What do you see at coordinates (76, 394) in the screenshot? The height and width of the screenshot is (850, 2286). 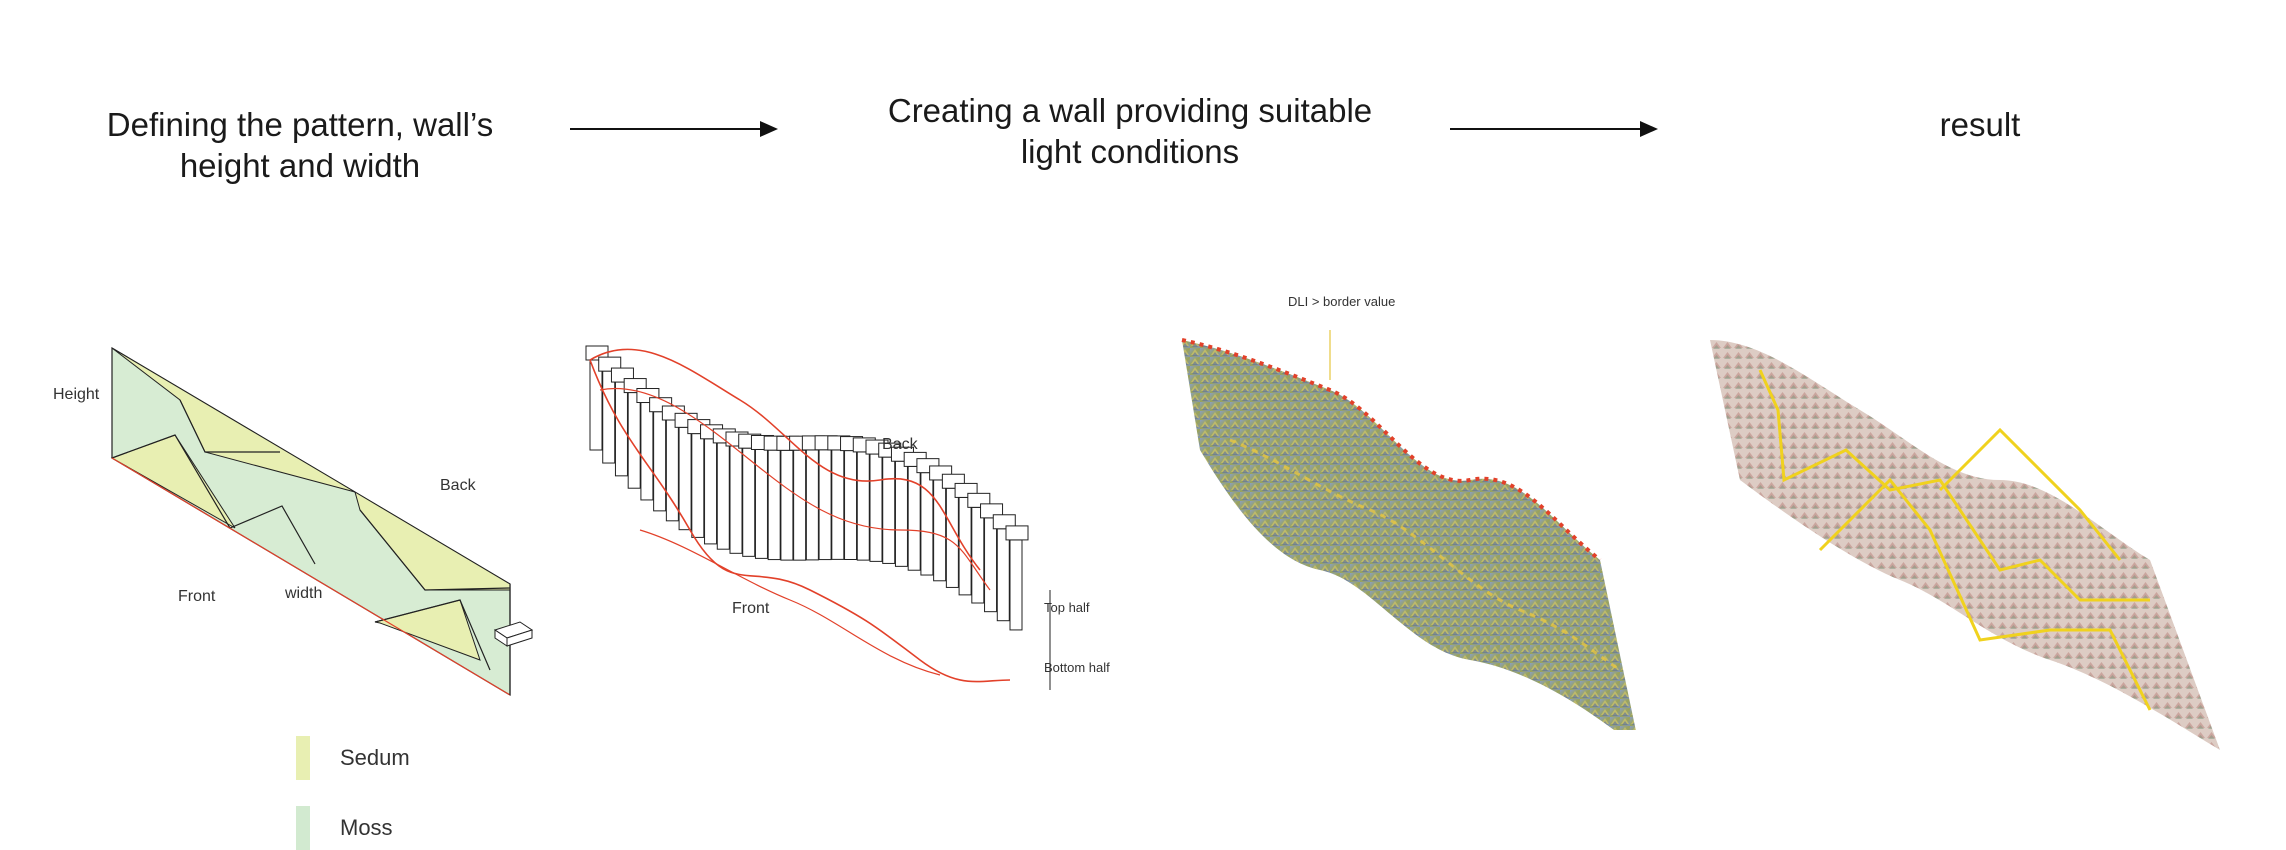 I see `height-label: Height` at bounding box center [76, 394].